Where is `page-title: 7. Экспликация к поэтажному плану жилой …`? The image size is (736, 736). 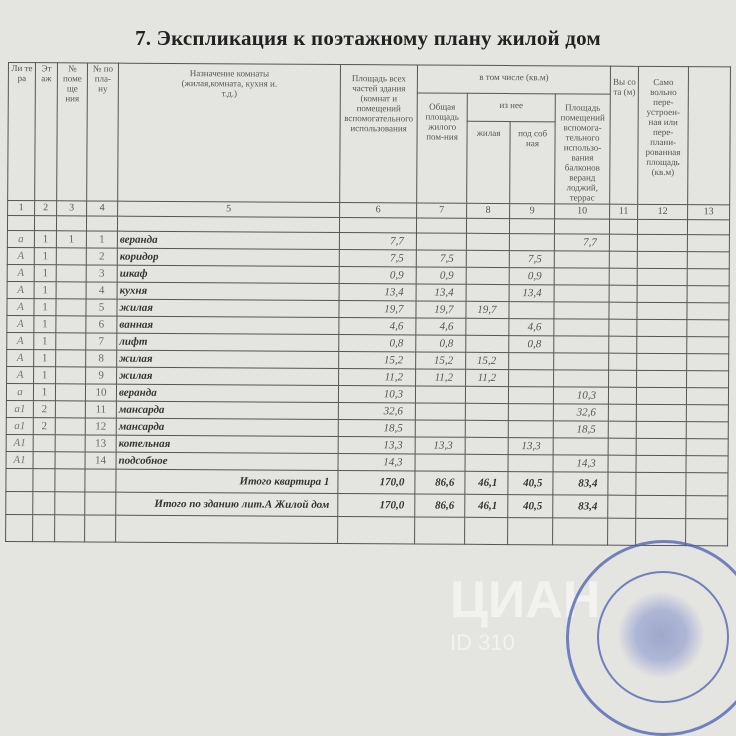
page-title: 7. Экспликация к поэтажному плану жилой … is located at coordinates (368, 38).